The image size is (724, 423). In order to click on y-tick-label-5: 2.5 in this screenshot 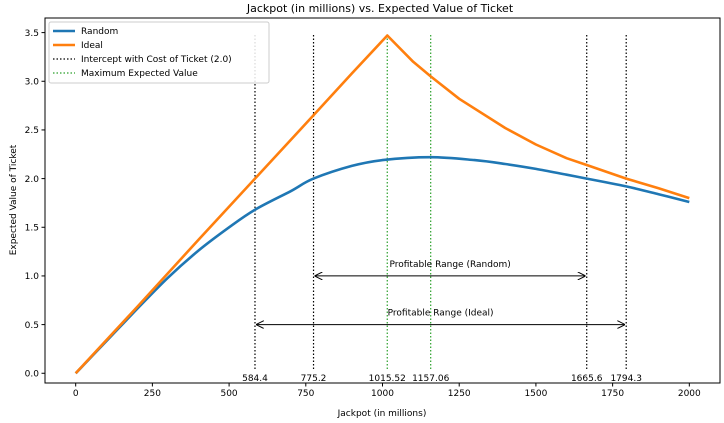, I will do `click(32, 131)`.